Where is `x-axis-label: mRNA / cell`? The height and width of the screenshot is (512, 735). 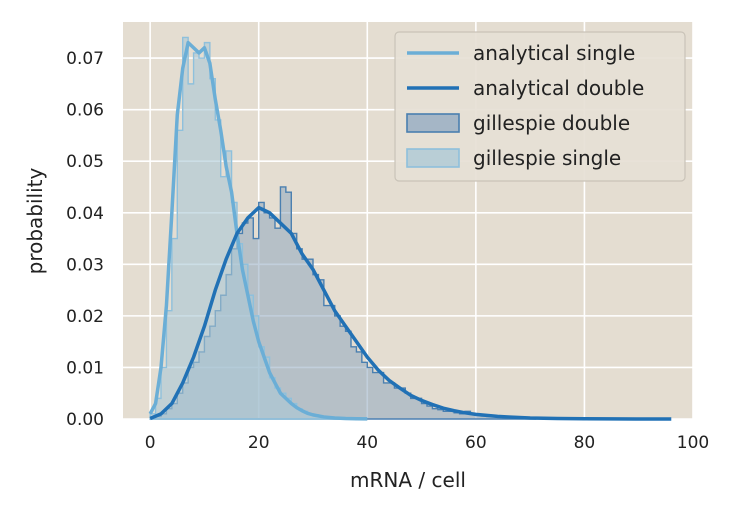 x-axis-label: mRNA / cell is located at coordinates (408, 480).